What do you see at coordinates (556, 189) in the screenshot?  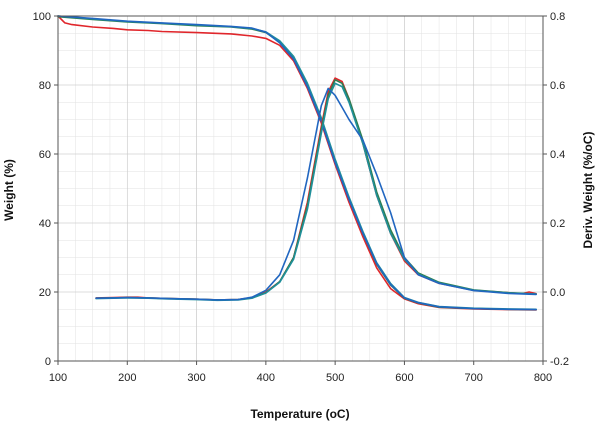 I see `right-axis-ticks: -0.2 0.0 0.2 0.4 0.6 0.8` at bounding box center [556, 189].